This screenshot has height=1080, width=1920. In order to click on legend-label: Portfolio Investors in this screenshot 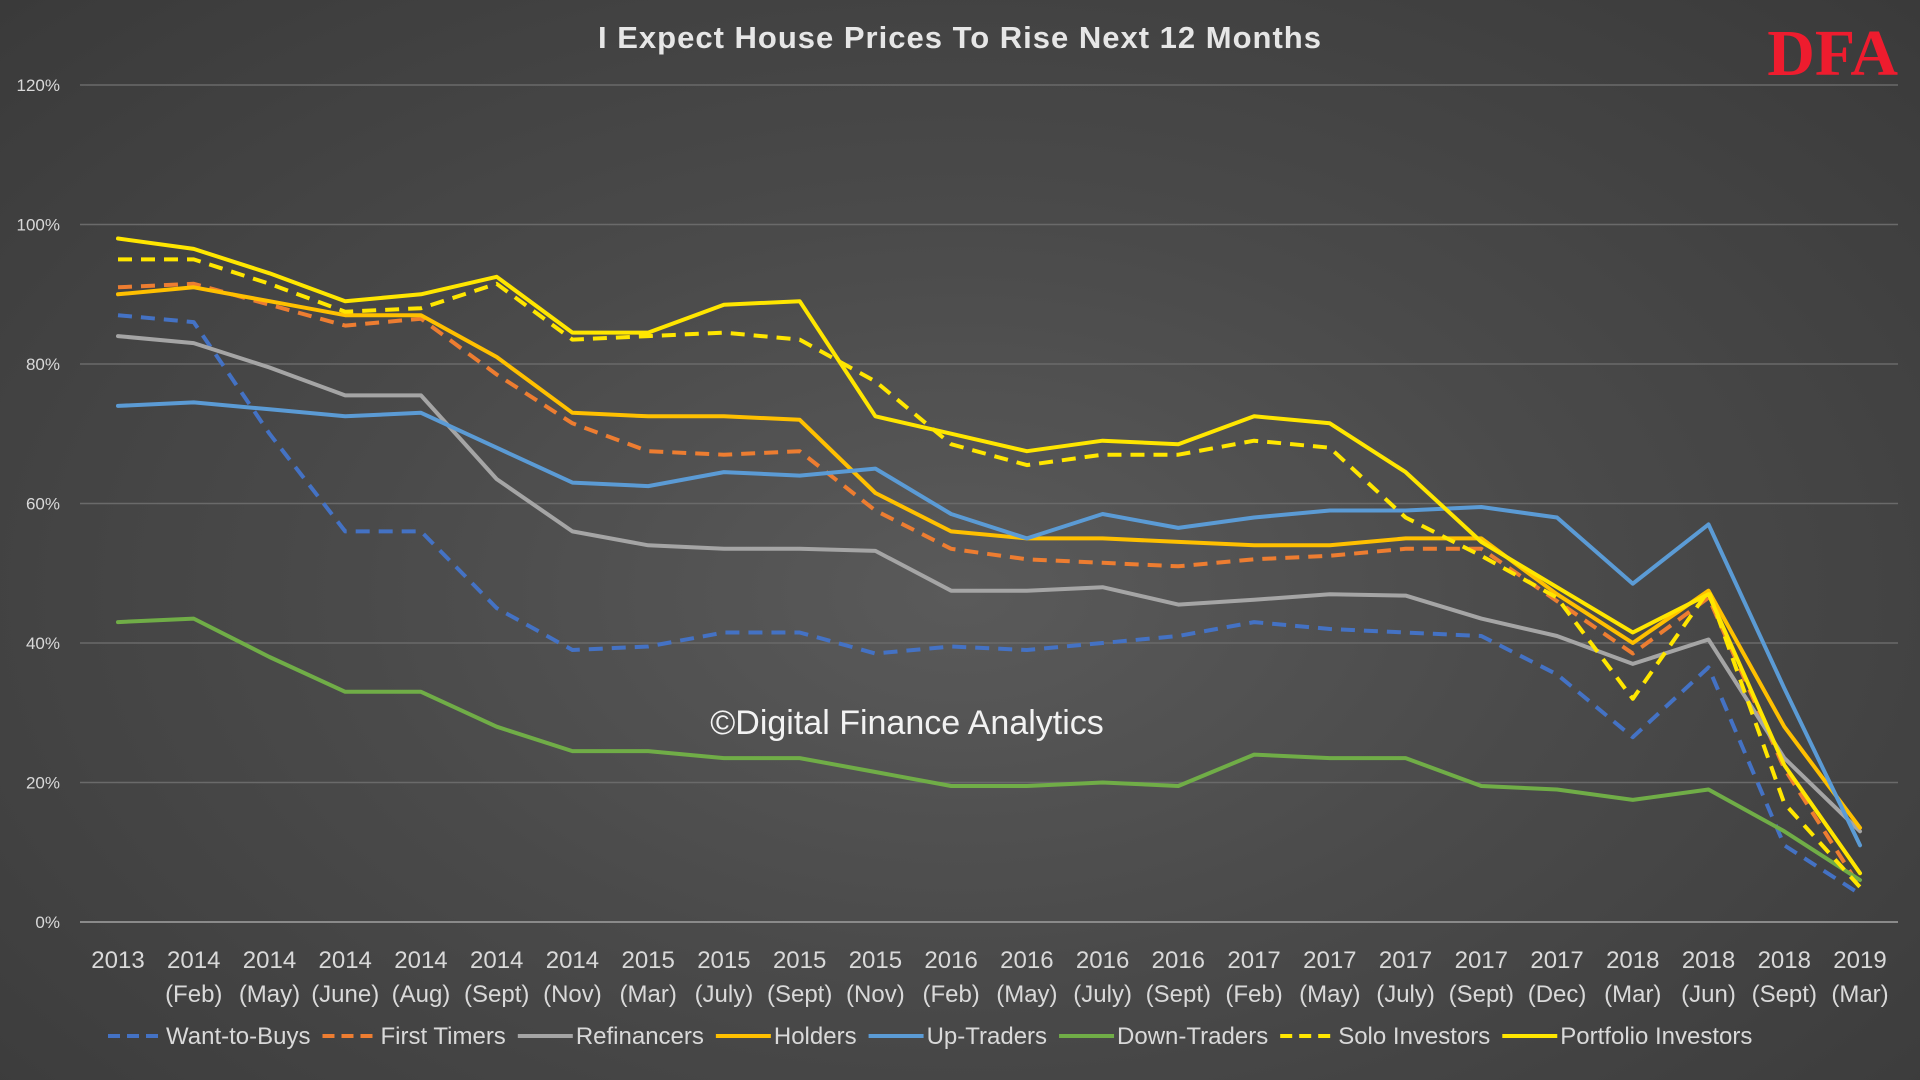, I will do `click(1656, 1036)`.